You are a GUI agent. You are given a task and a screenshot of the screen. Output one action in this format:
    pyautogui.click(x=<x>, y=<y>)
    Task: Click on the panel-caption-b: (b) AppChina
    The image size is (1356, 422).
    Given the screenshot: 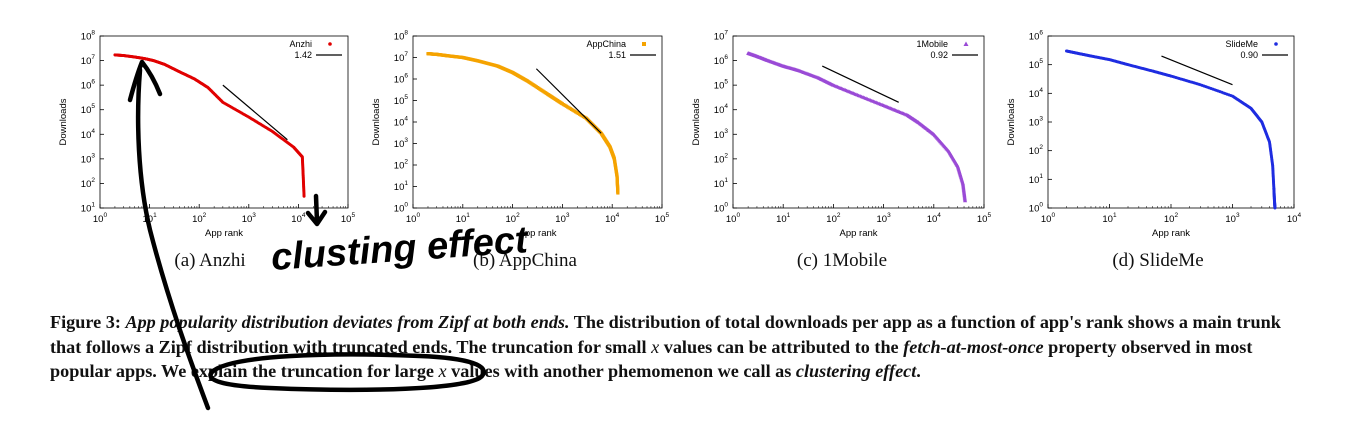 What is the action you would take?
    pyautogui.click(x=525, y=260)
    